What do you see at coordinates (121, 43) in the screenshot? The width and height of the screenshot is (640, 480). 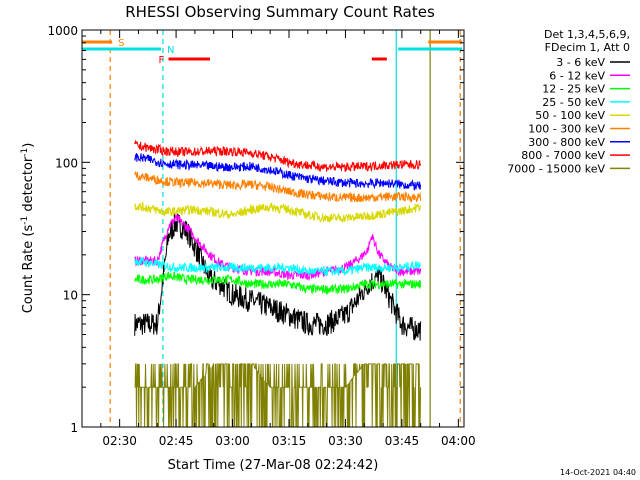 I see `flag-label-S: S` at bounding box center [121, 43].